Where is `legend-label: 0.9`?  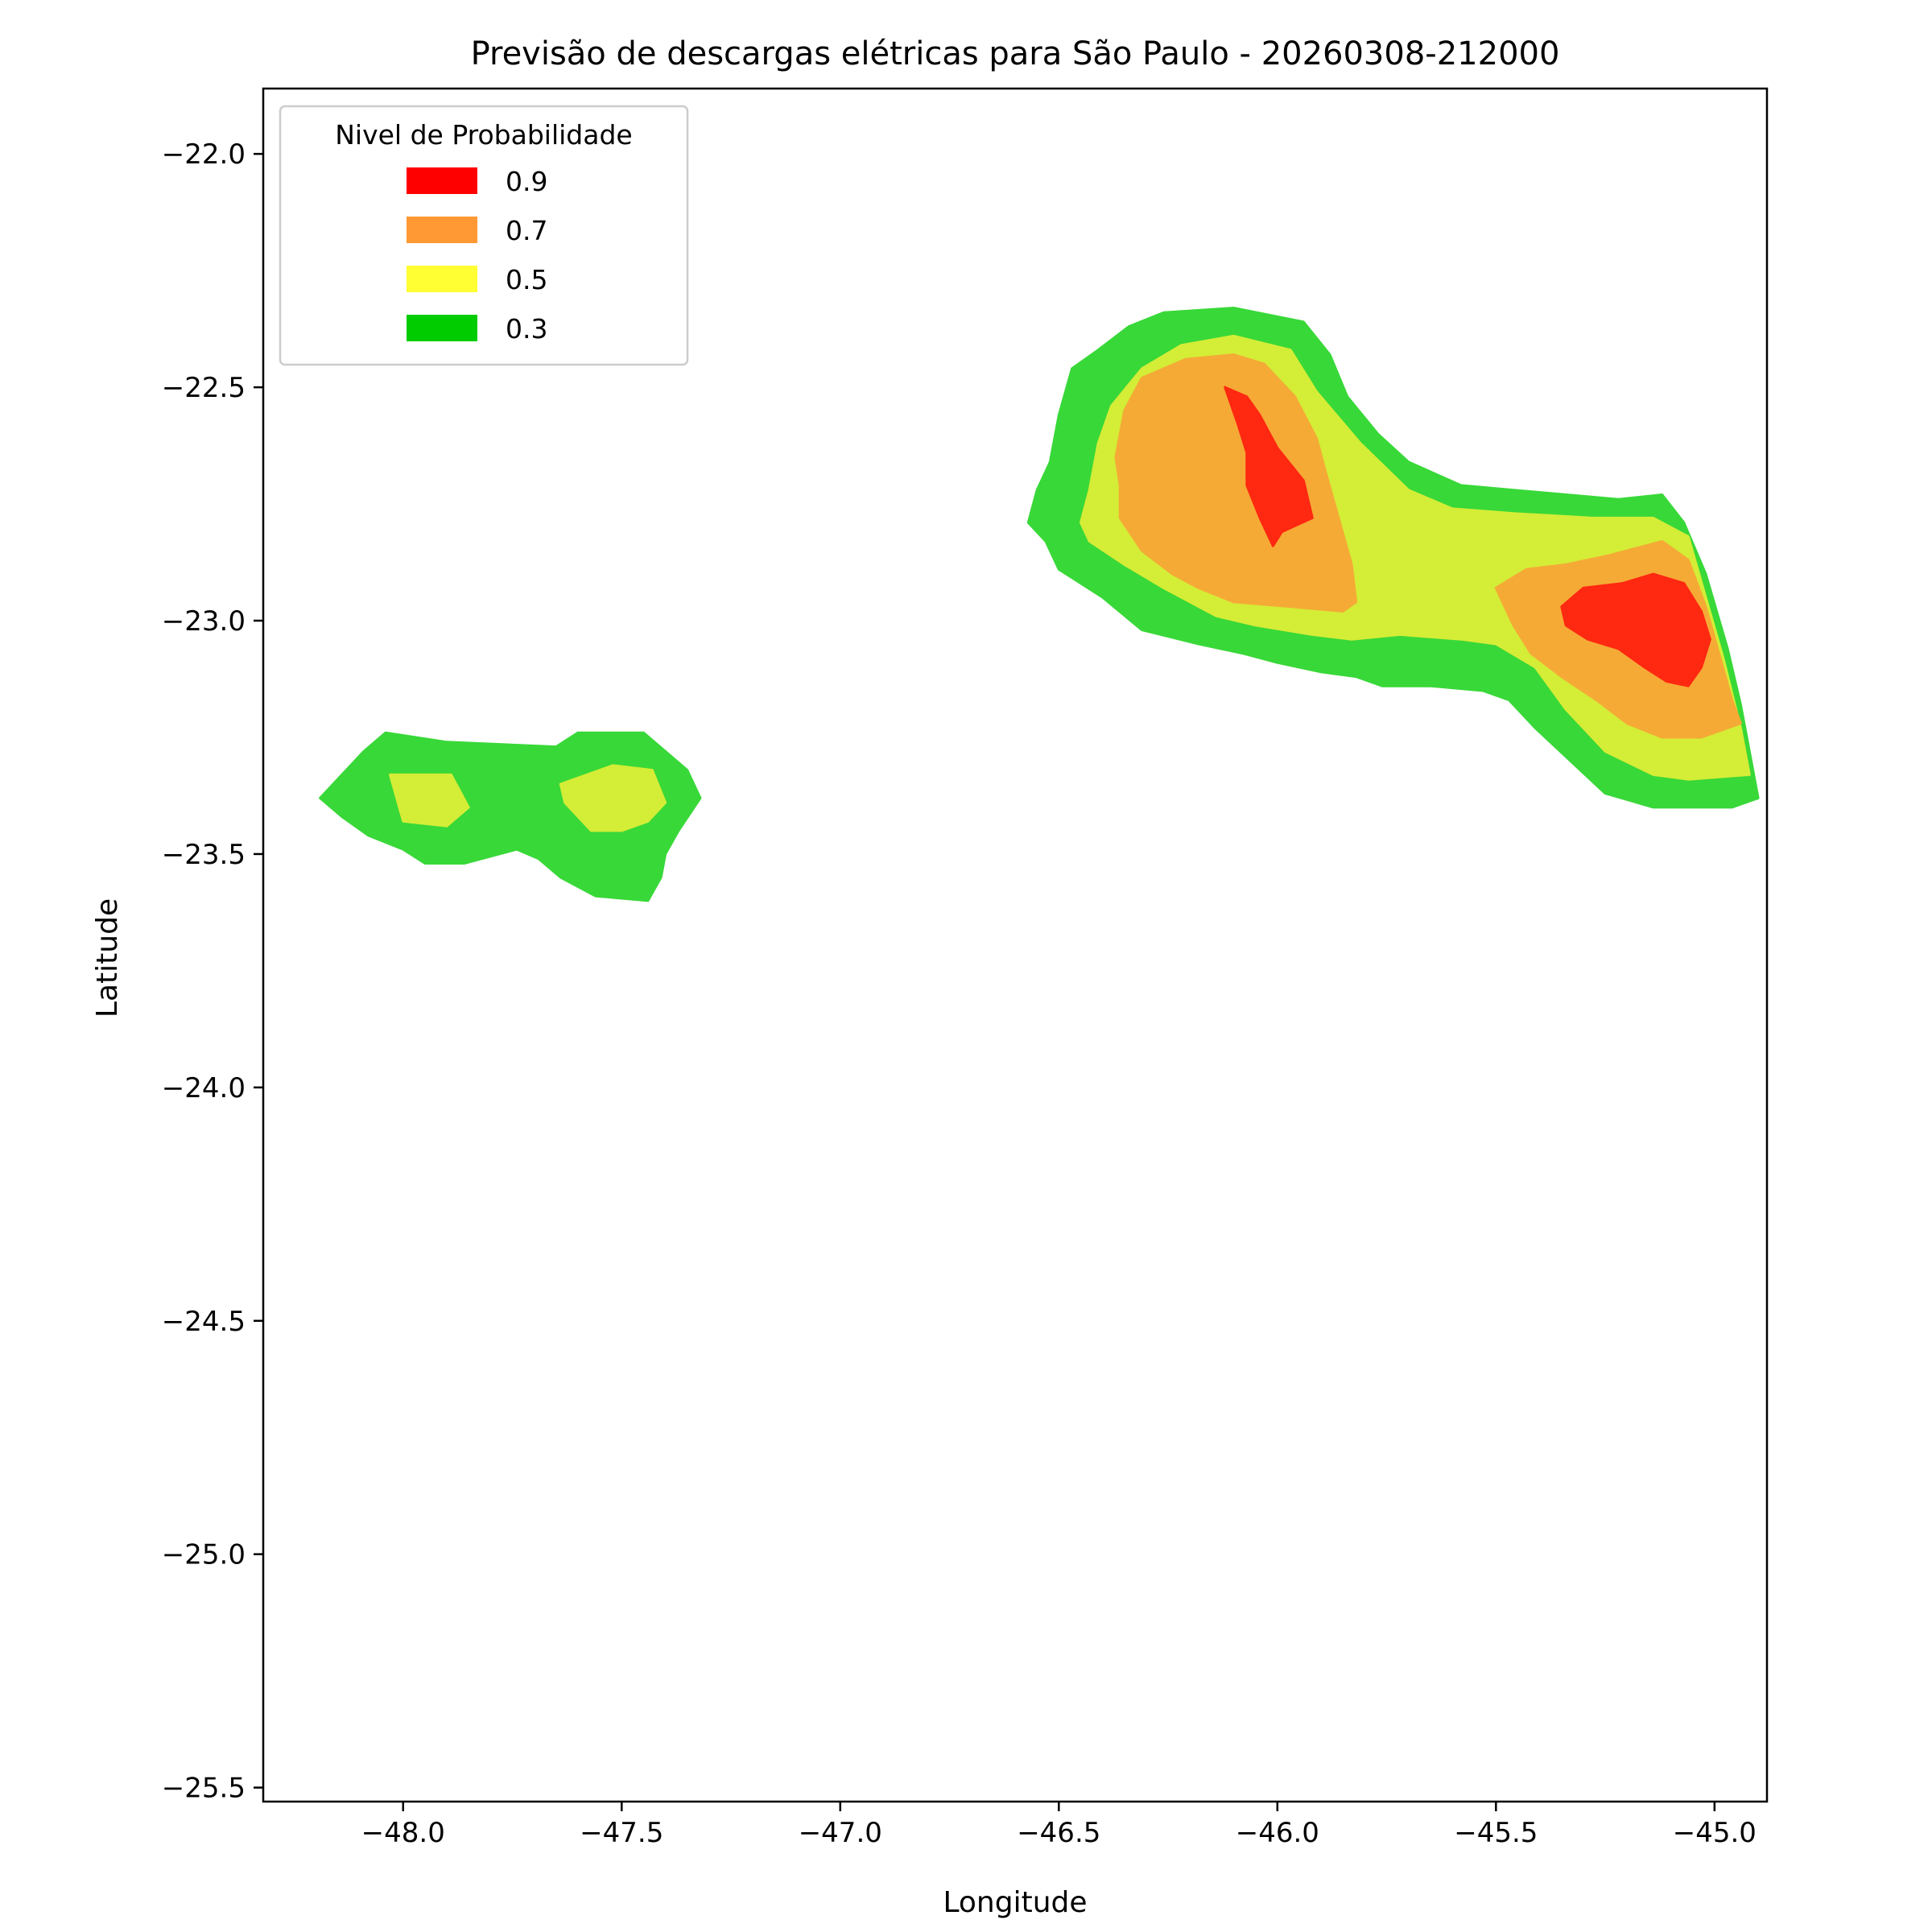
legend-label: 0.9 is located at coordinates (526, 181).